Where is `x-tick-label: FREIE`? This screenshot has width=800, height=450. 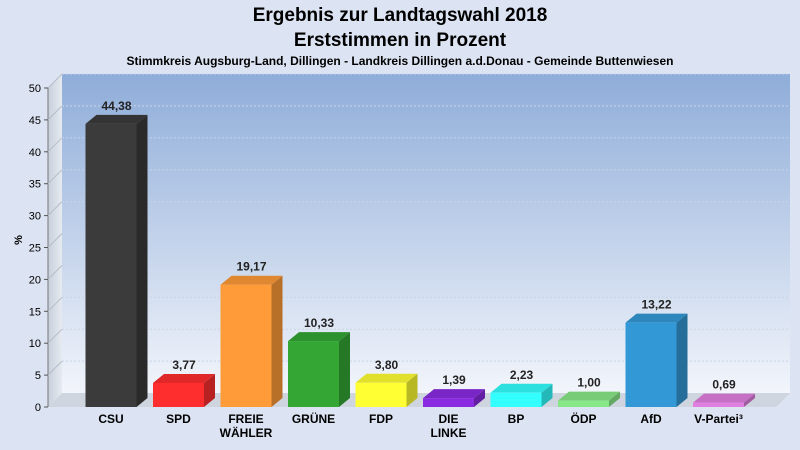 x-tick-label: FREIE is located at coordinates (245, 419).